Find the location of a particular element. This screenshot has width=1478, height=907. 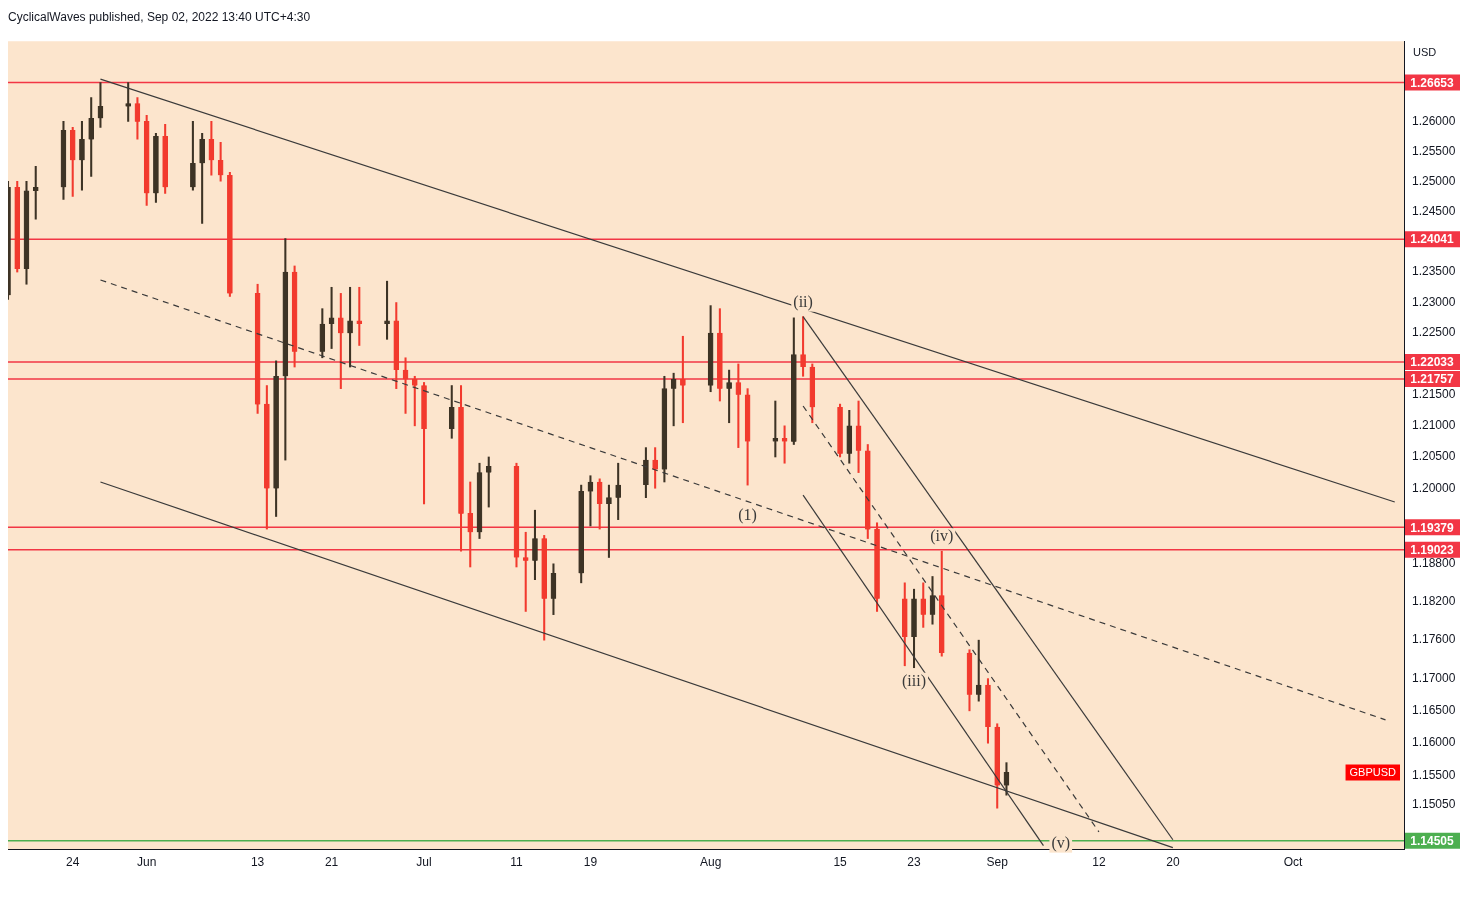

y-tick-label: 1.21500 is located at coordinates (1434, 394).